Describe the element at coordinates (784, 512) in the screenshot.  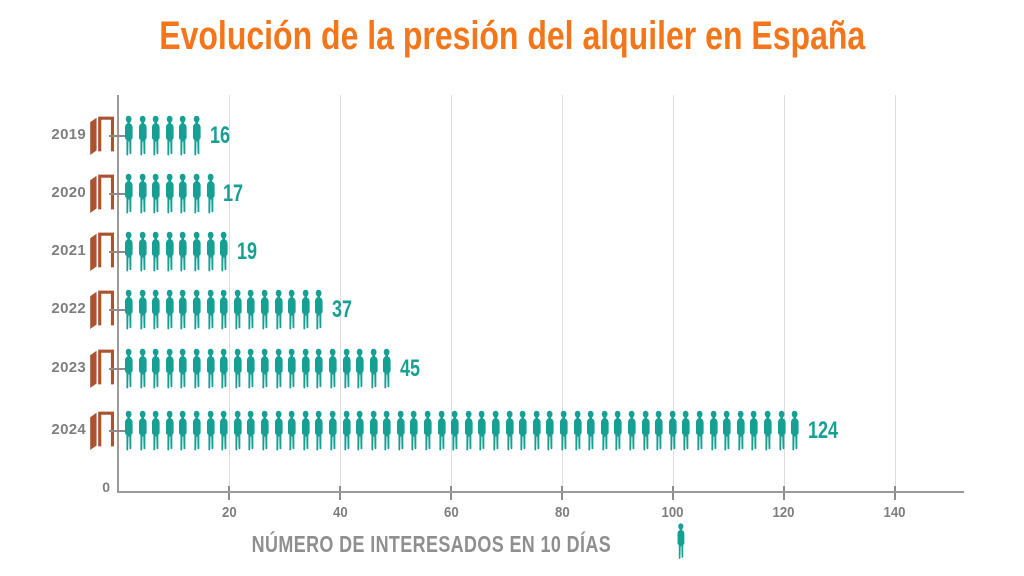
I see `x-tick-label-text: 120` at that location.